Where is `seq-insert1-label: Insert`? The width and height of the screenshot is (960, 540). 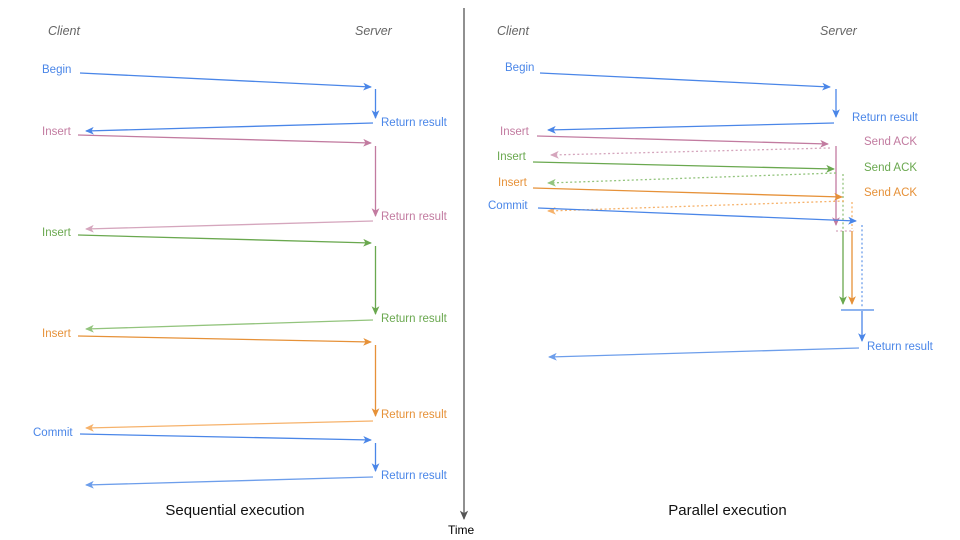 seq-insert1-label: Insert is located at coordinates (56, 132).